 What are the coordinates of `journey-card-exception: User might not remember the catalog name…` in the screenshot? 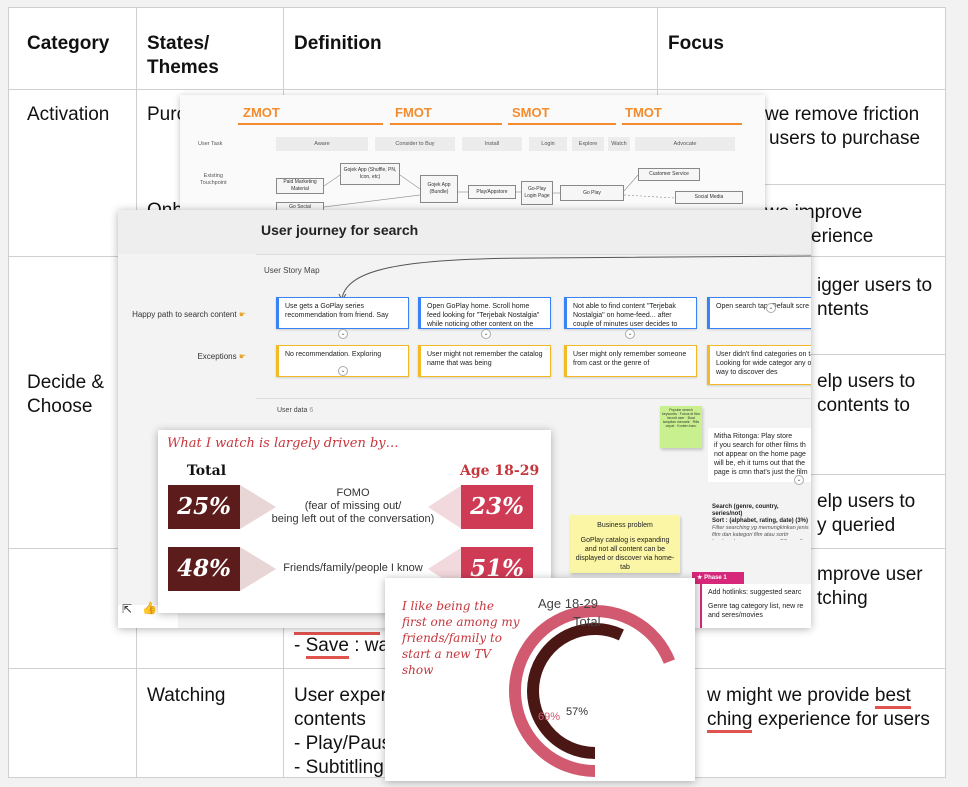 It's located at (484, 361).